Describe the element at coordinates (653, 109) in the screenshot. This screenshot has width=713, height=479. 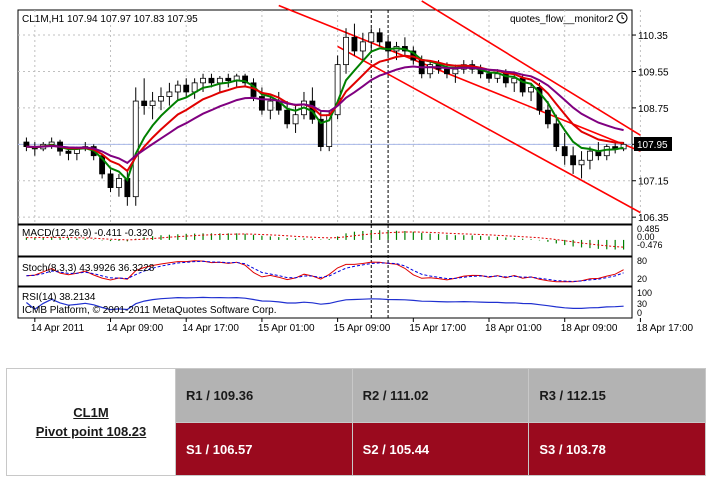
I see `y-tick-label: 108.75` at that location.